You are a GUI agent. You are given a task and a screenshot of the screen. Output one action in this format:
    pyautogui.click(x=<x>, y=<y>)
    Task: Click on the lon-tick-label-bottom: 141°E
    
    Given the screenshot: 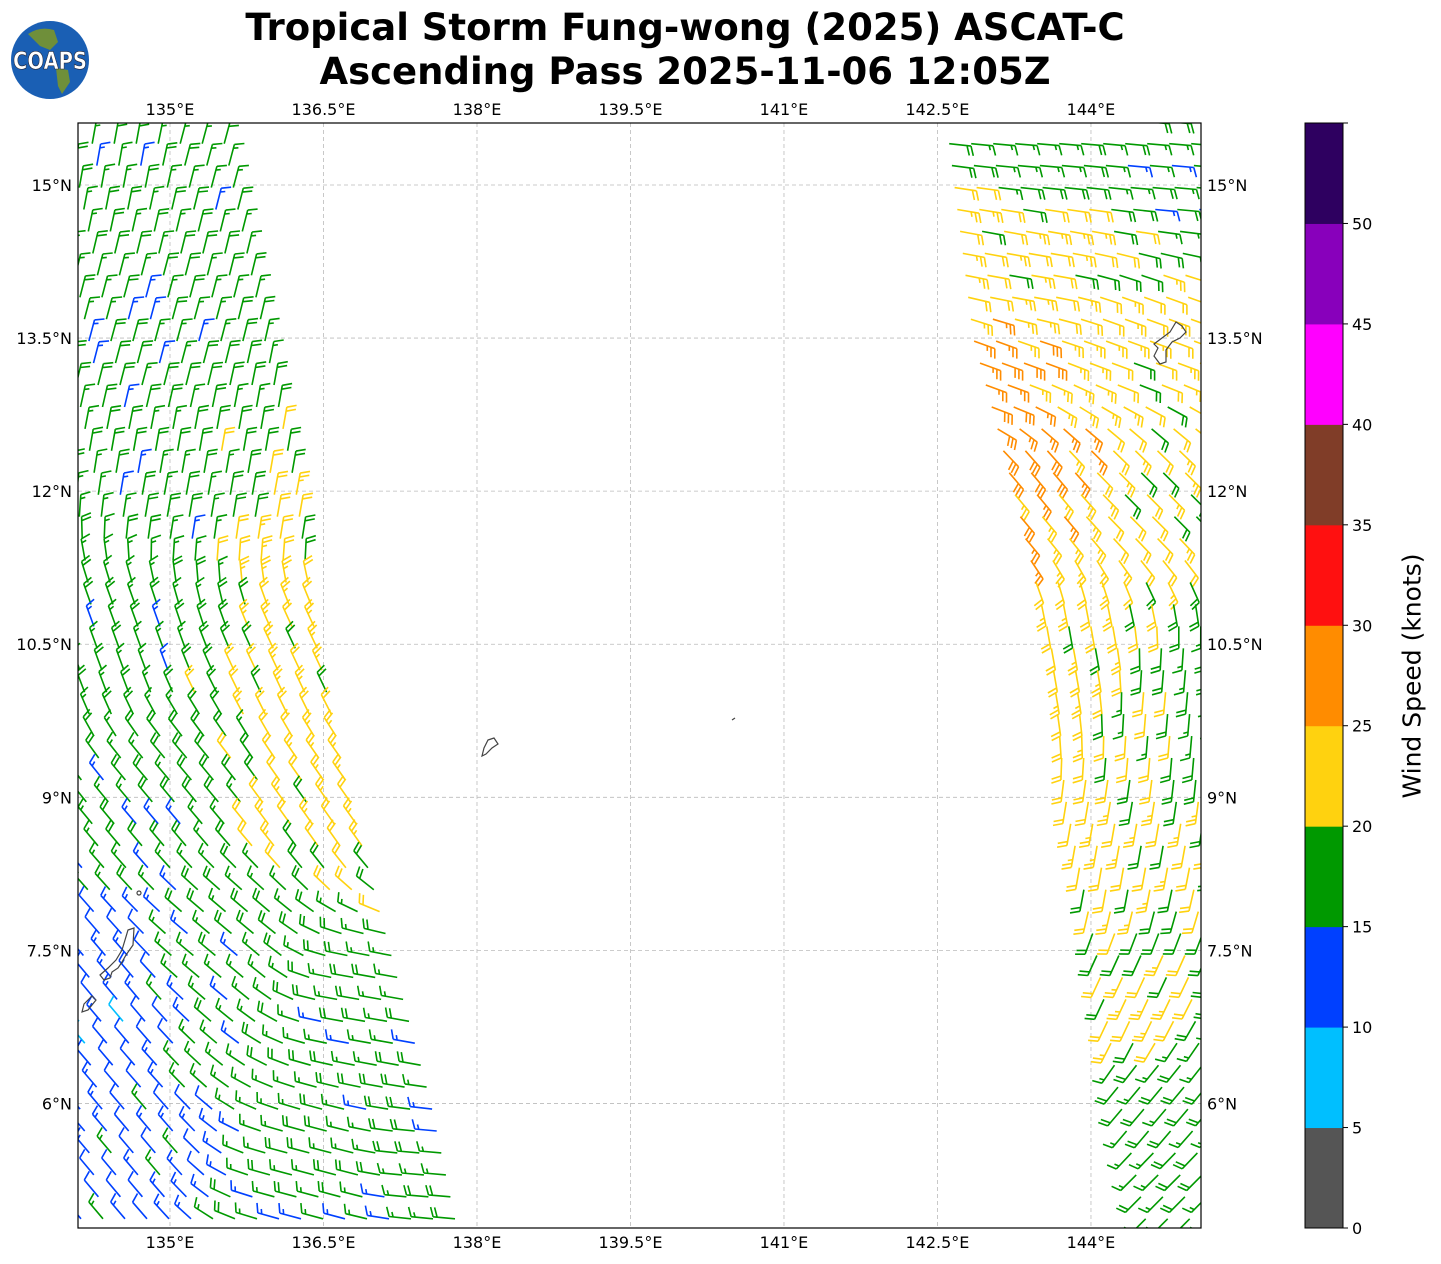 What is the action you would take?
    pyautogui.click(x=784, y=1242)
    